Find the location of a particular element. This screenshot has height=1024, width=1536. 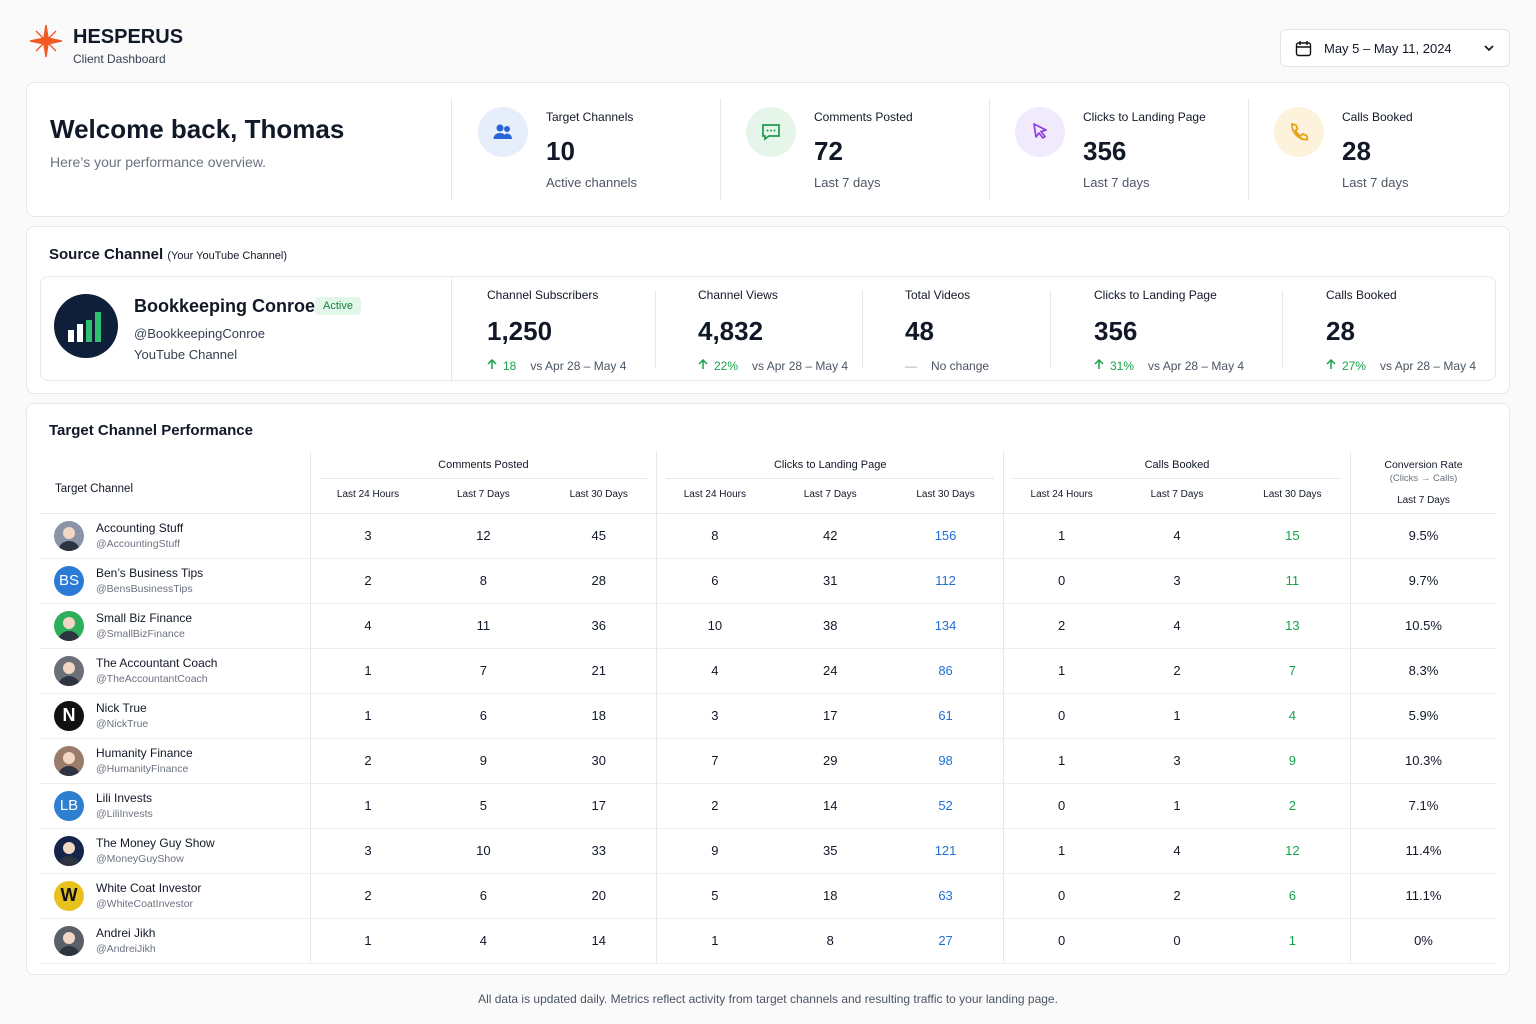

metric-cell: 17 is located at coordinates (599, 806).